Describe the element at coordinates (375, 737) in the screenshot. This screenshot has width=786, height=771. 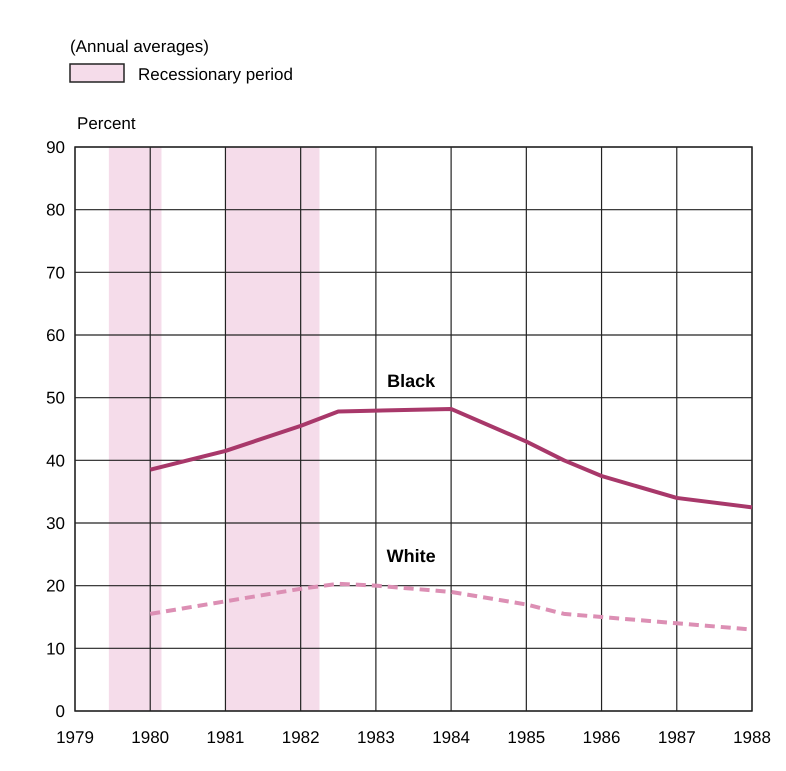
I see `x-tick-label: 1983` at that location.